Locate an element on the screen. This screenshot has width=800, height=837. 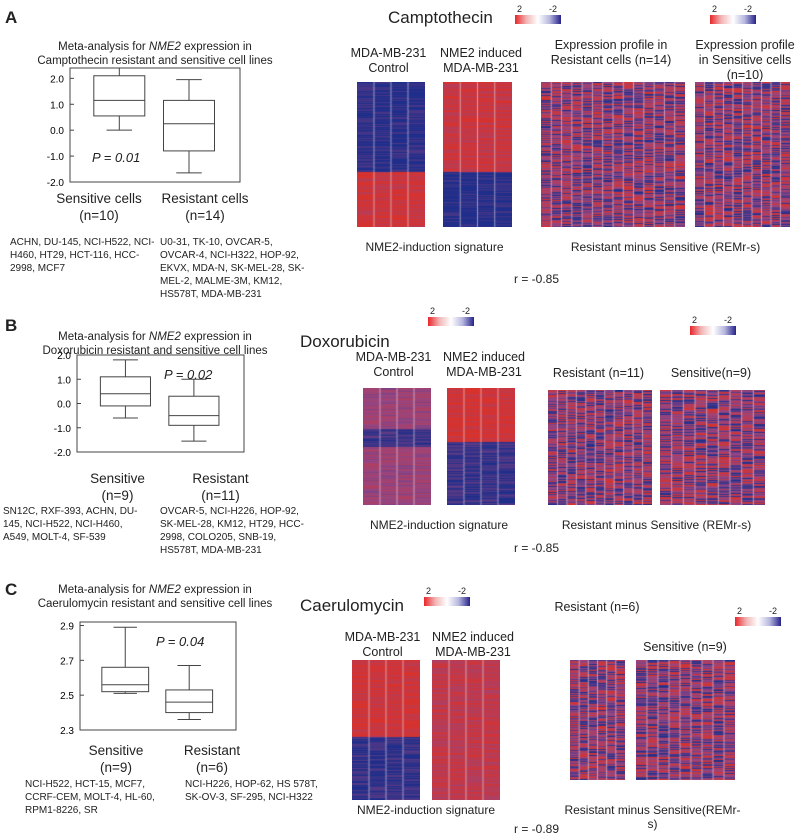
drug-title: Caerulomycin is located at coordinates (352, 605).